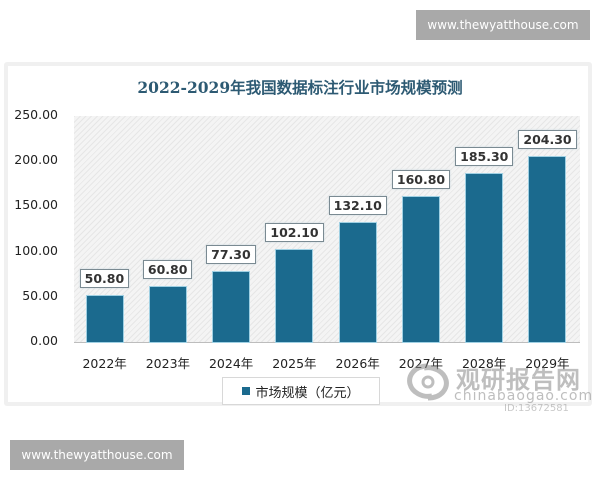 The image size is (600, 480). Describe the element at coordinates (40, 295) in the screenshot. I see `y-tick-label: 50.00` at that location.